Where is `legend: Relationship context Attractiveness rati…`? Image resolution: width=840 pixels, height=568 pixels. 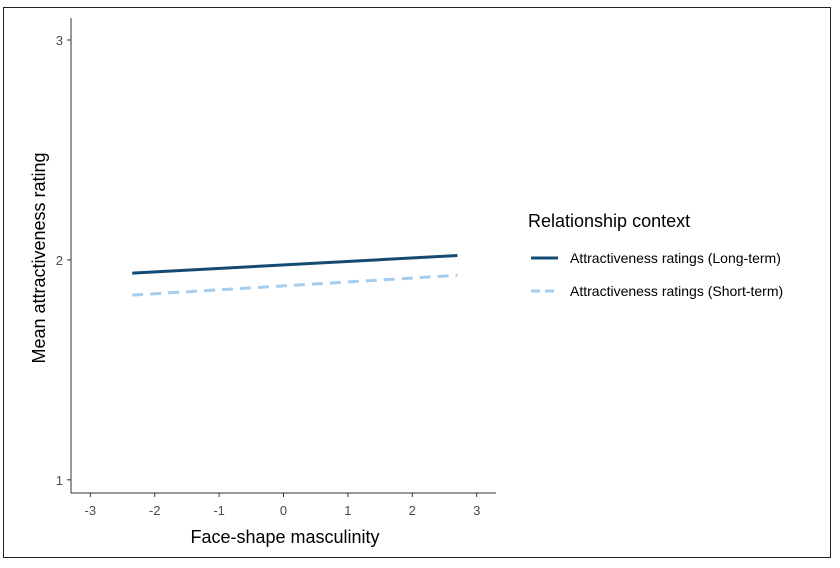 legend: Relationship context Attractiveness rati… is located at coordinates (655, 255).